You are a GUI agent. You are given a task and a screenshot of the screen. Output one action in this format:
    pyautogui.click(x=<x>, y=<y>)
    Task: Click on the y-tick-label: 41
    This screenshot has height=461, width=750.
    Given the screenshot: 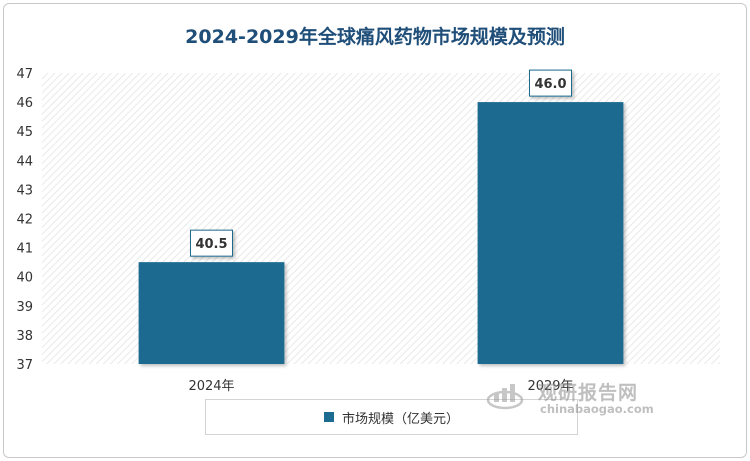 What is the action you would take?
    pyautogui.click(x=24, y=249)
    